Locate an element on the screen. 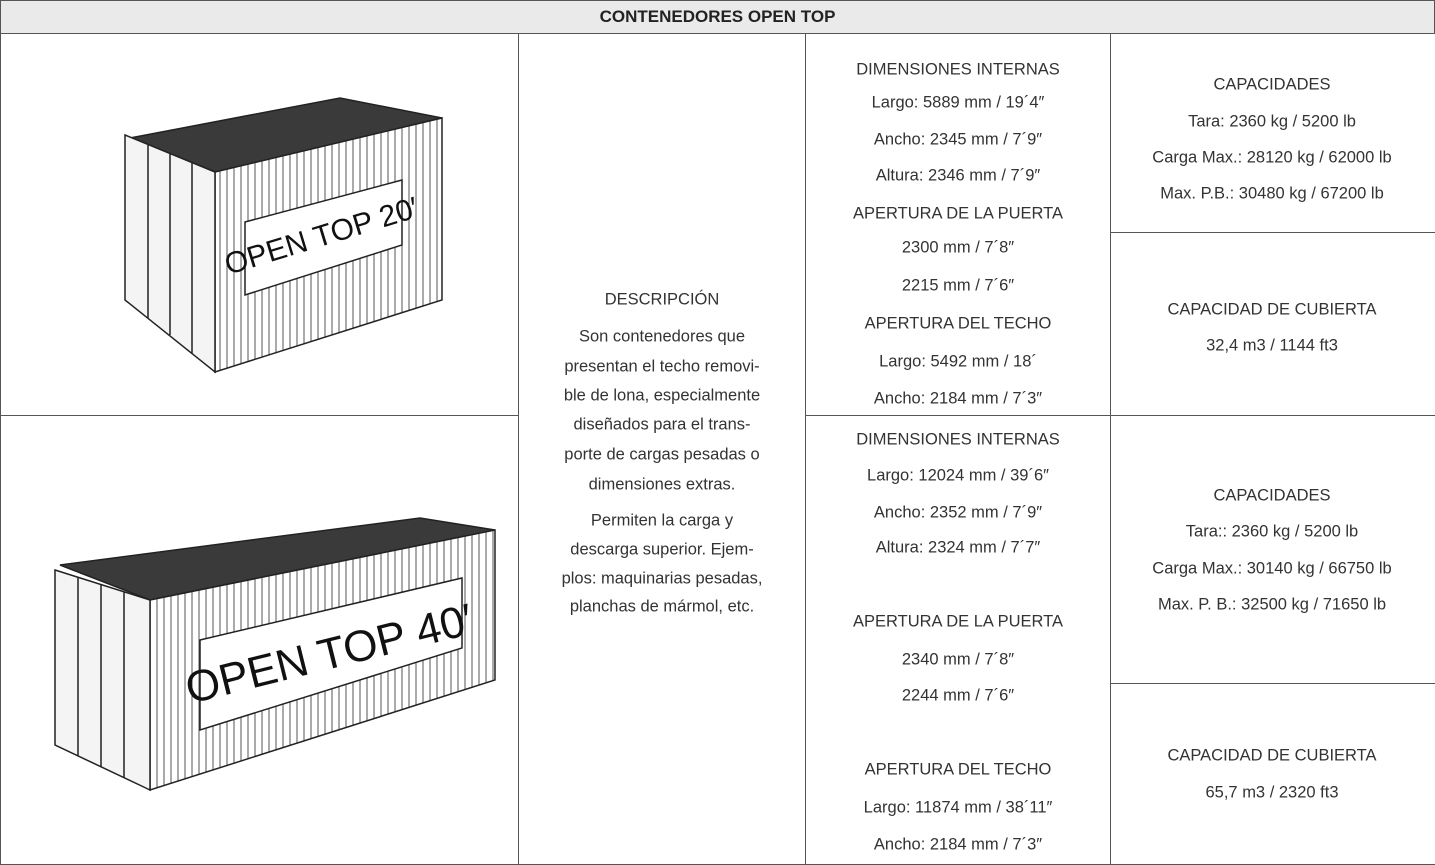 Image resolution: width=1435 pixels, height=865 pixels. dimension-line: Altura: 2346 mm / 7´9″ is located at coordinates (958, 175).